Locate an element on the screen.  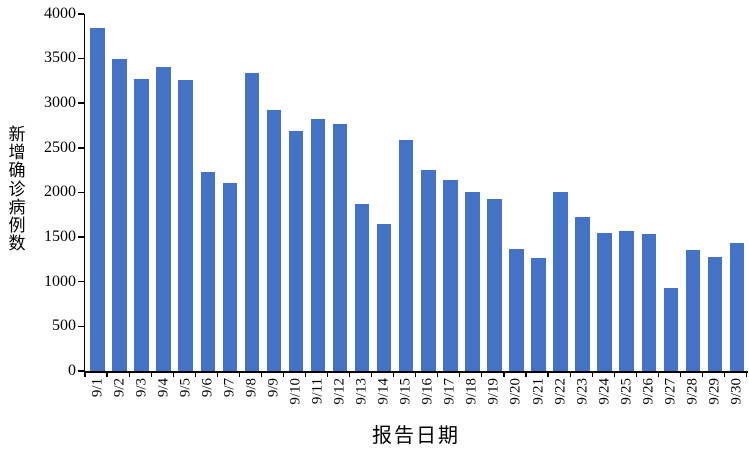
x-axis-title: 报告日期 is located at coordinates (416, 436).